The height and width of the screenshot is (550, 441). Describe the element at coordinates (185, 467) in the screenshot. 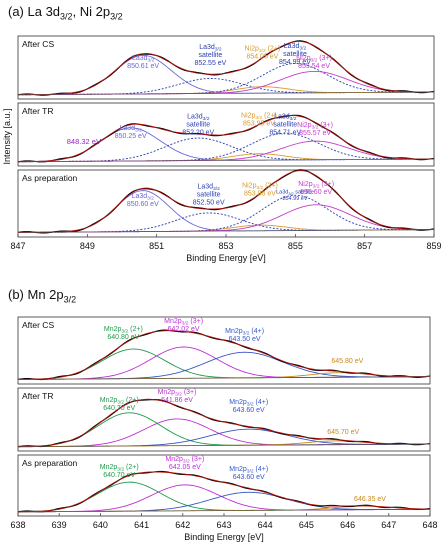

I see `peak-value: 642.05 eV` at that location.